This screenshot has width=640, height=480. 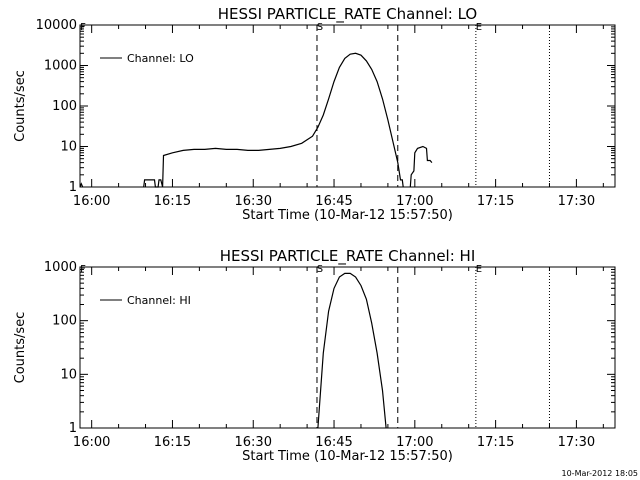 I want to click on y-tick-label: 10000, so click(x=56, y=25).